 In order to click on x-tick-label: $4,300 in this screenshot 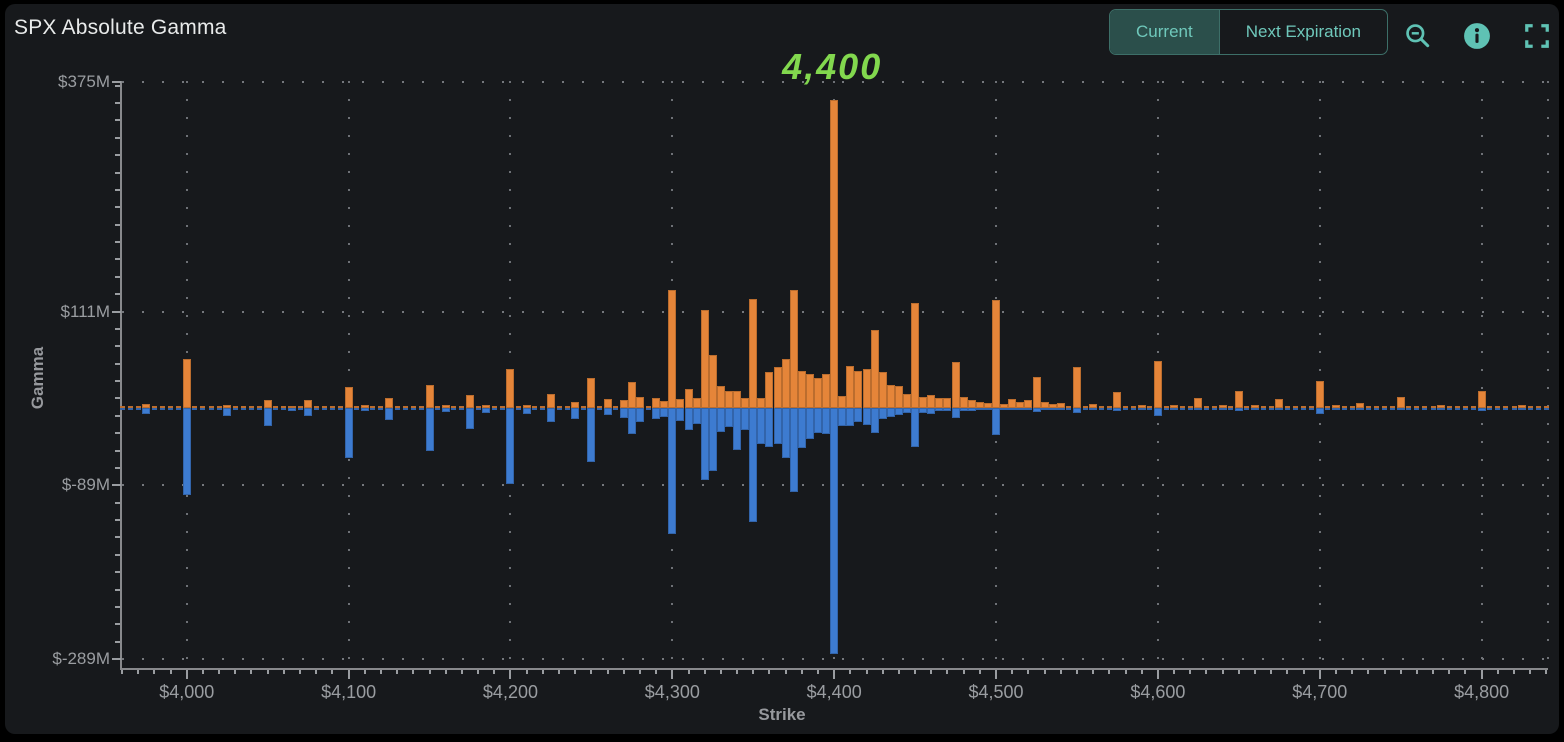, I will do `click(672, 692)`.